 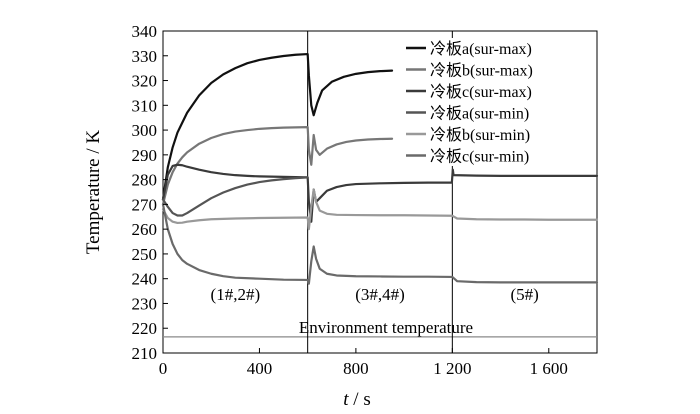 What do you see at coordinates (386, 327) in the screenshot?
I see `environment-label: Environment temperature` at bounding box center [386, 327].